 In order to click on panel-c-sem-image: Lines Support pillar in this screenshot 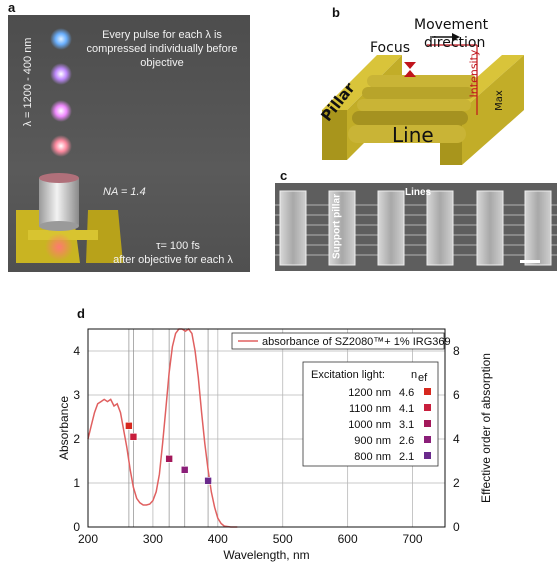, I will do `click(416, 227)`.